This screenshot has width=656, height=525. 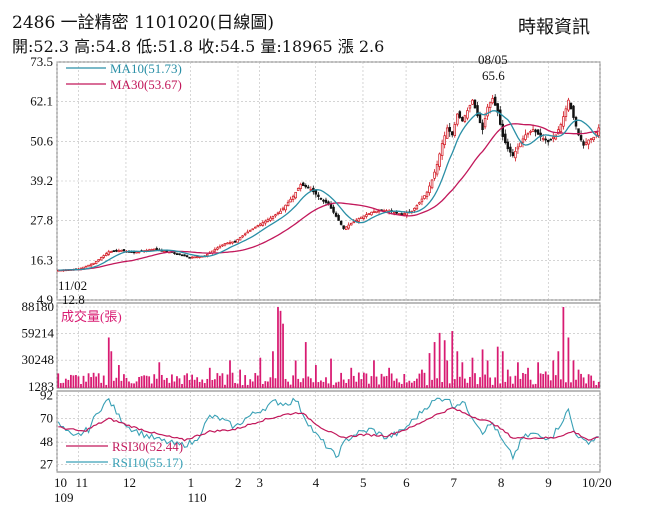 I want to click on ma10-legend-label: MA10(51.73), so click(x=146, y=68).